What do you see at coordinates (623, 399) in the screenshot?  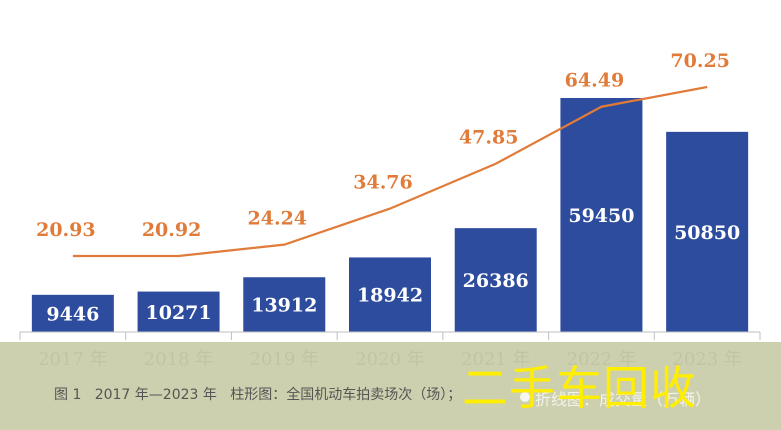 I see `watermark-small-text: 折线图：成交量（万辆）` at bounding box center [623, 399].